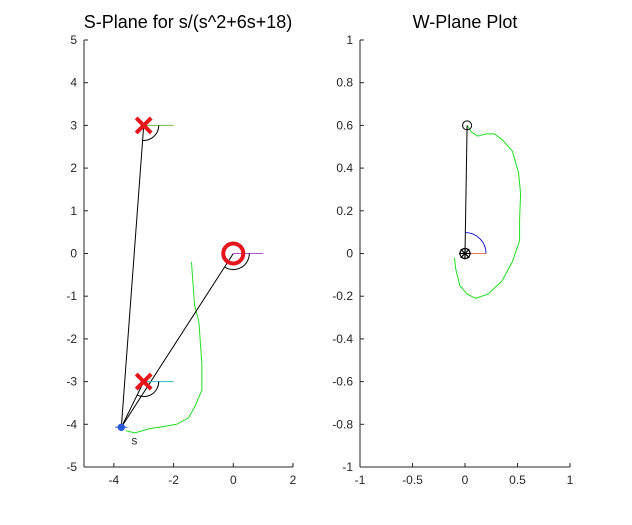  Describe the element at coordinates (476, 243) in the screenshot. I see `w-plane-angle-arc` at that location.